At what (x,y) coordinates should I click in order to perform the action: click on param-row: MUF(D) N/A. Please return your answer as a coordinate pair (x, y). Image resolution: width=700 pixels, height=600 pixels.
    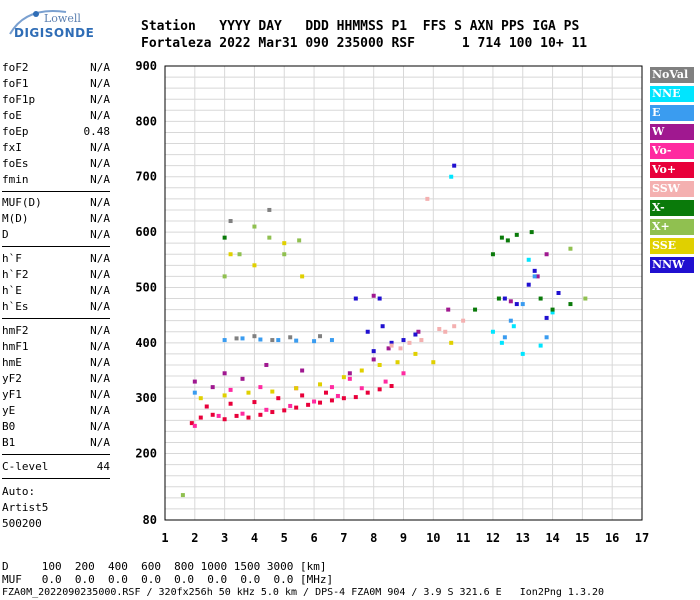
    Looking at the image, I should click on (56, 203).